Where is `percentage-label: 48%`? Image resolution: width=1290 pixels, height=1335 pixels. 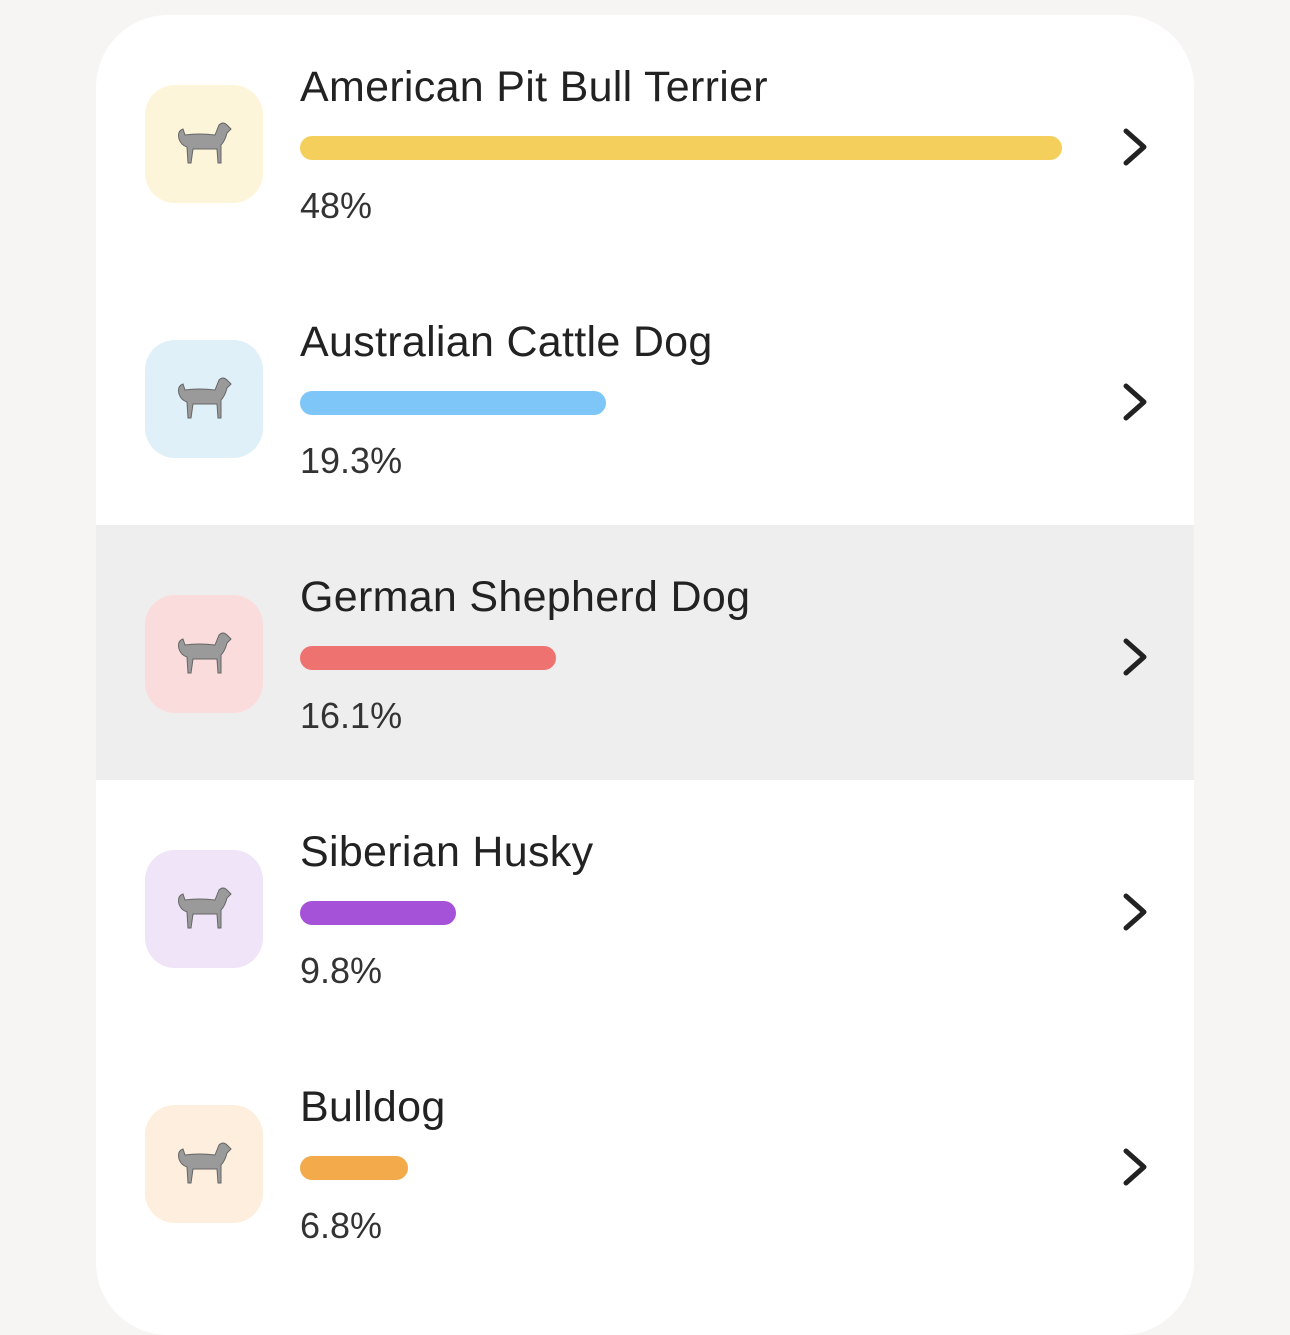 percentage-label: 48% is located at coordinates (336, 205).